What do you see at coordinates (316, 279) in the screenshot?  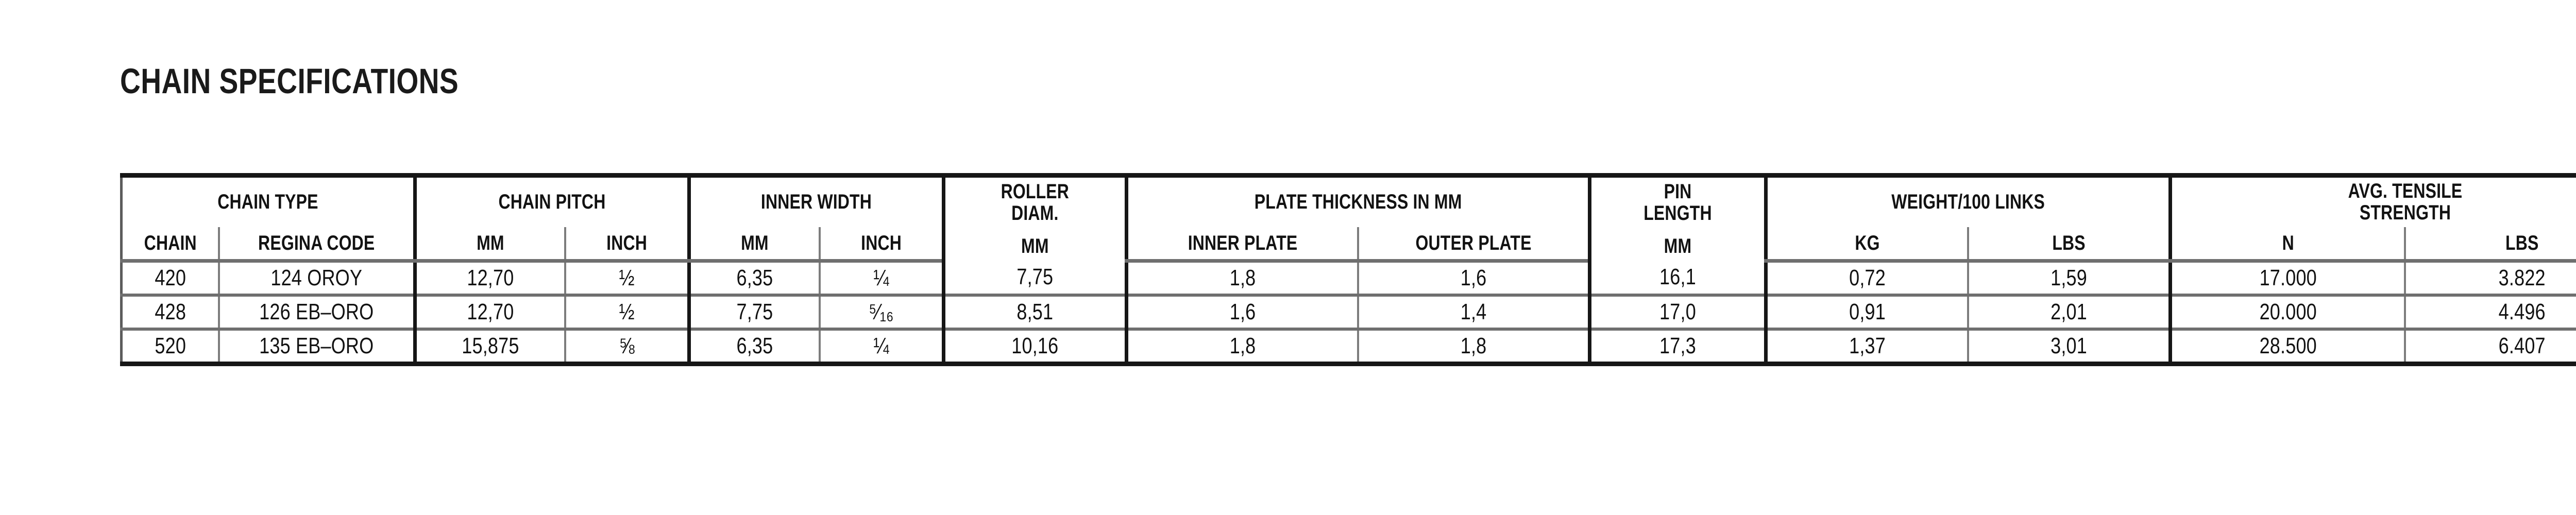 I see `cell-regina-code: 124 OROY` at bounding box center [316, 279].